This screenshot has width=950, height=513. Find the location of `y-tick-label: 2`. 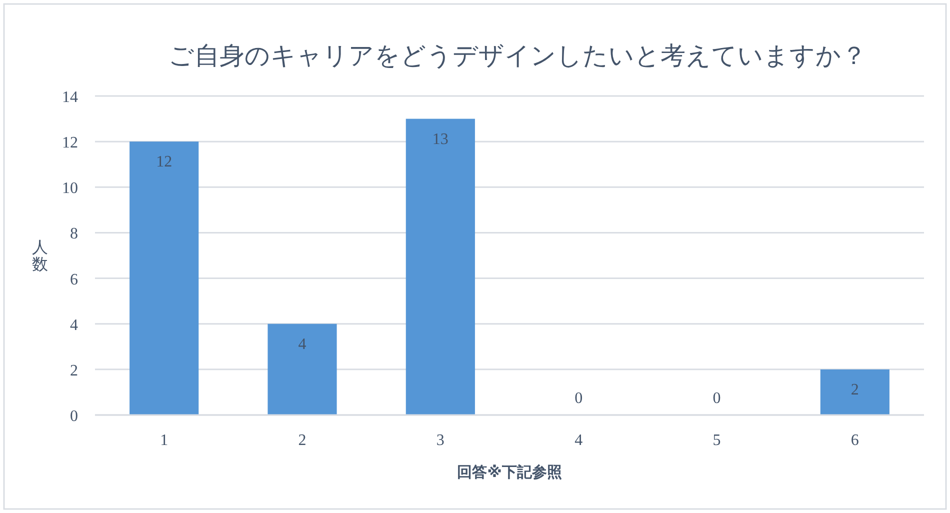

y-tick-label: 2 is located at coordinates (74, 371).